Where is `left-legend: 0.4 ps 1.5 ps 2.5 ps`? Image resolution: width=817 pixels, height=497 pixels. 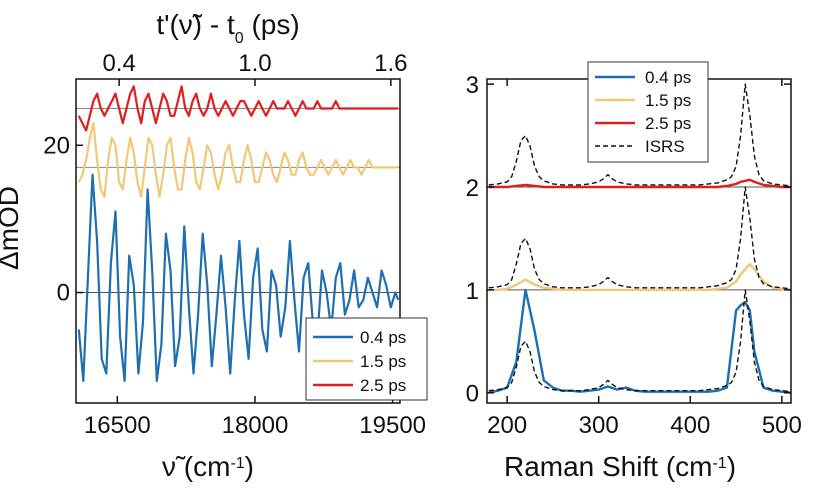
left-legend: 0.4 ps 1.5 ps 2.5 ps is located at coordinates (366, 359).